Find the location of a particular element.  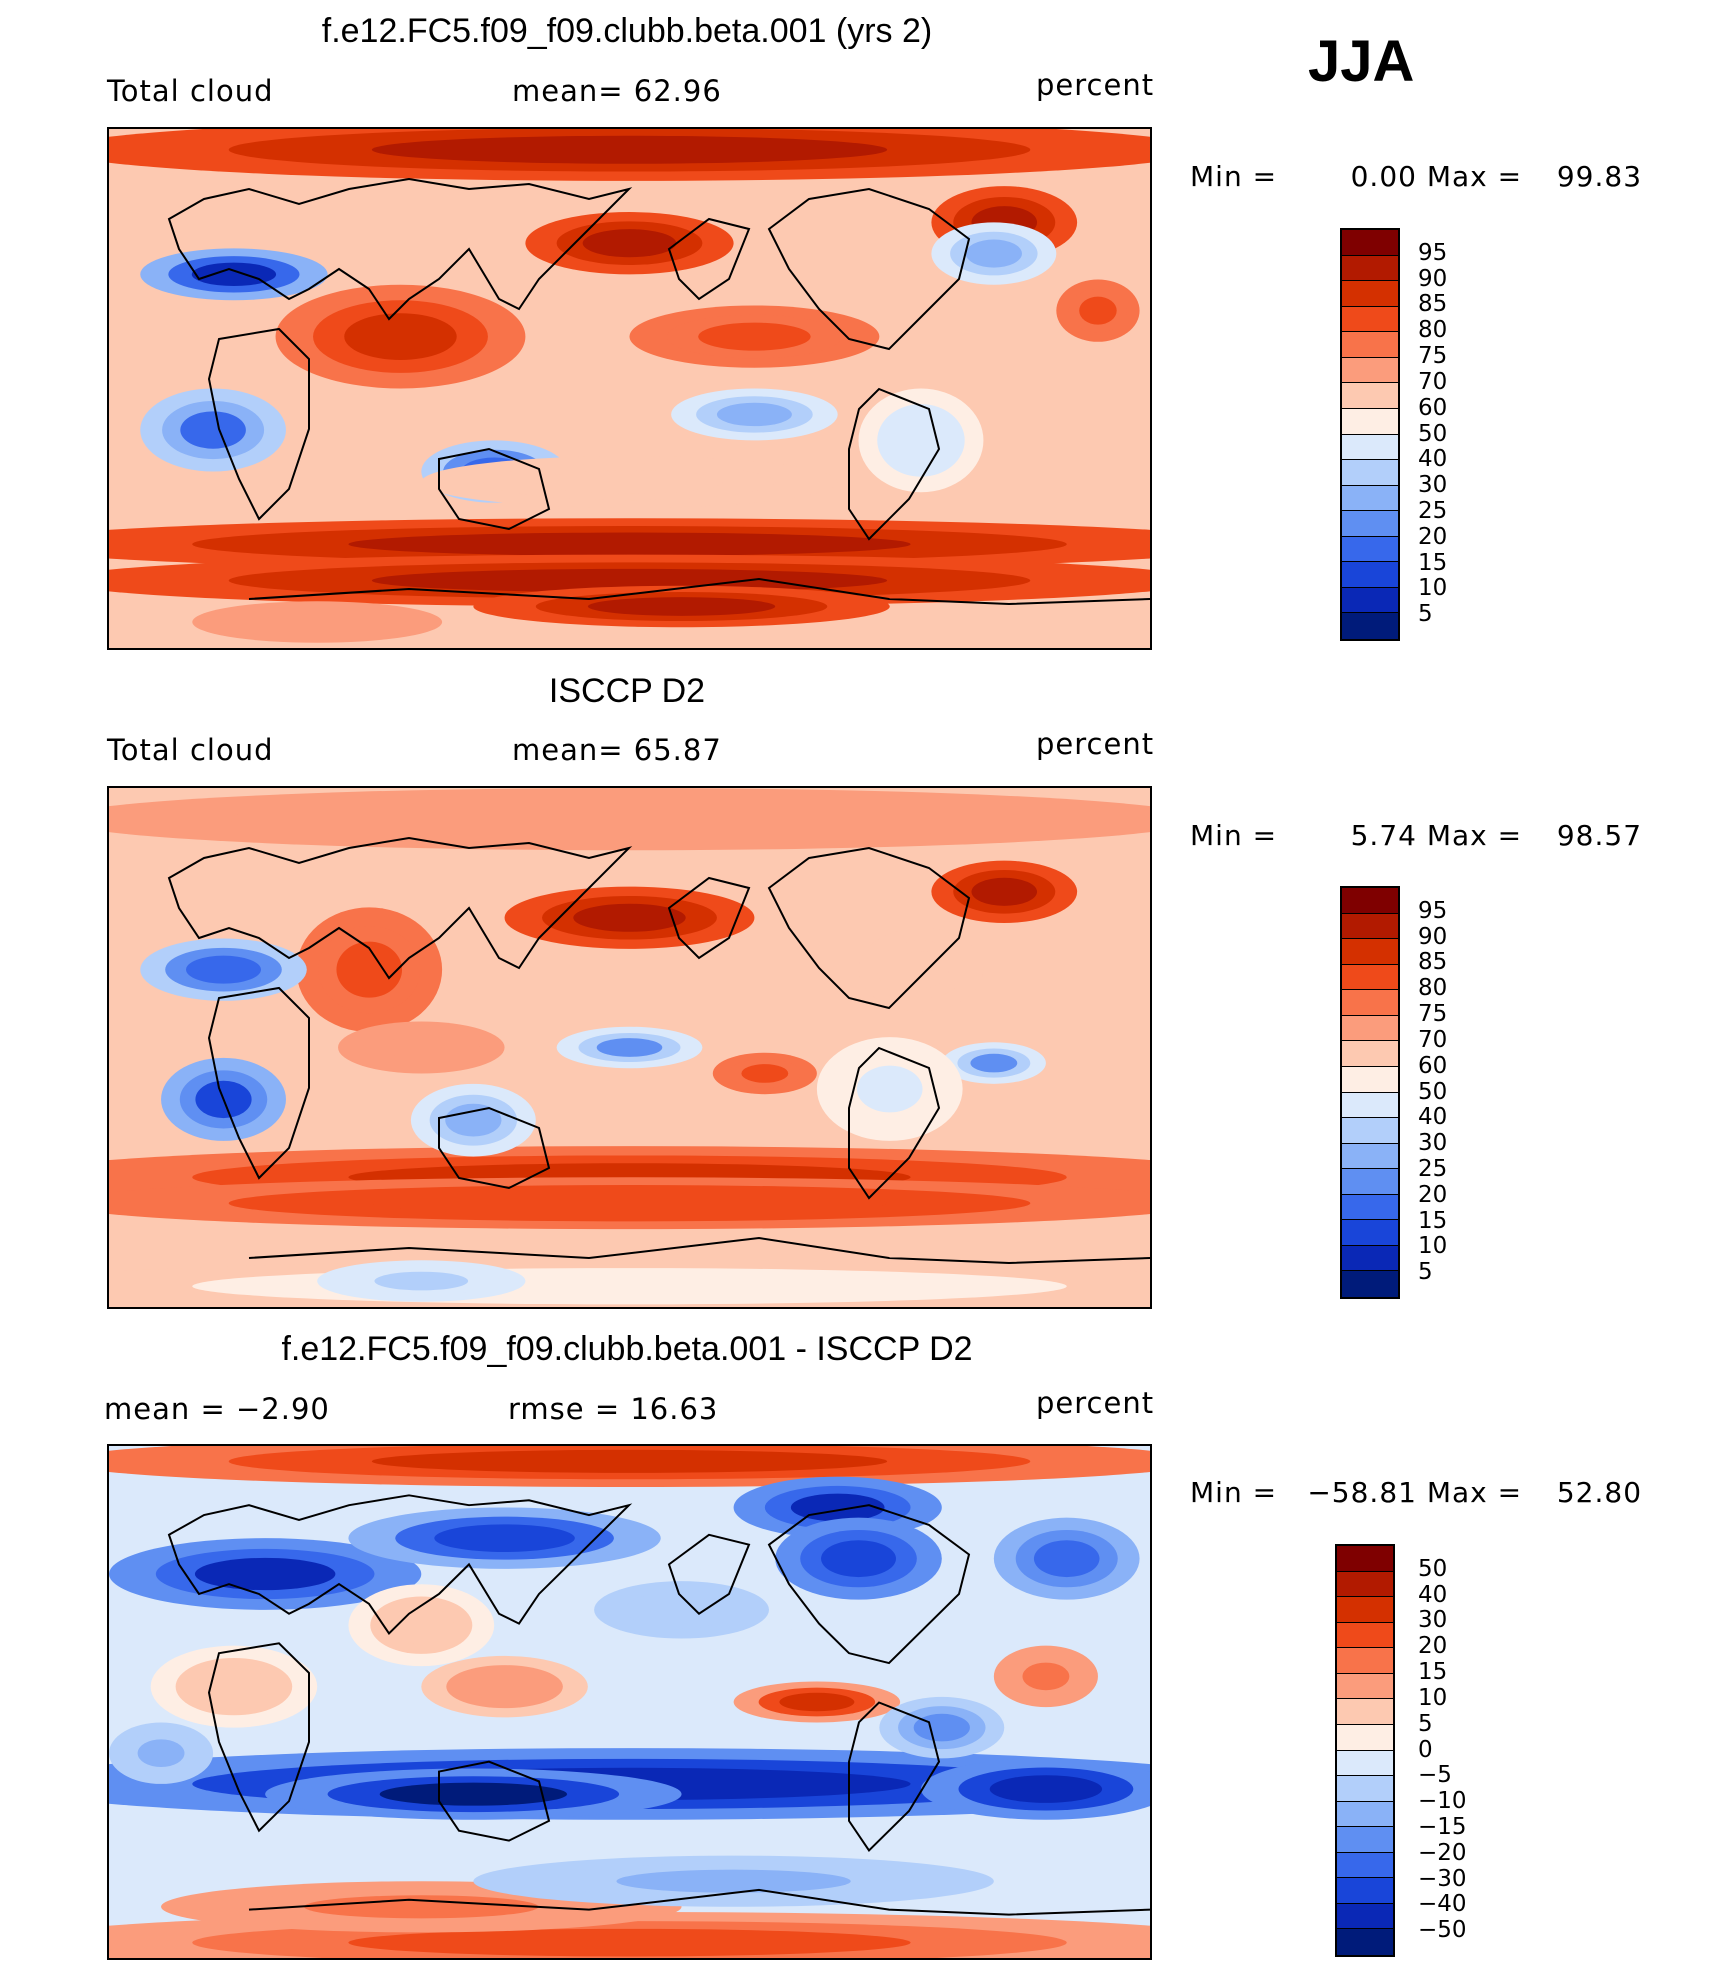

colorbar-tick-label: −15 is located at coordinates (1442, 1826).